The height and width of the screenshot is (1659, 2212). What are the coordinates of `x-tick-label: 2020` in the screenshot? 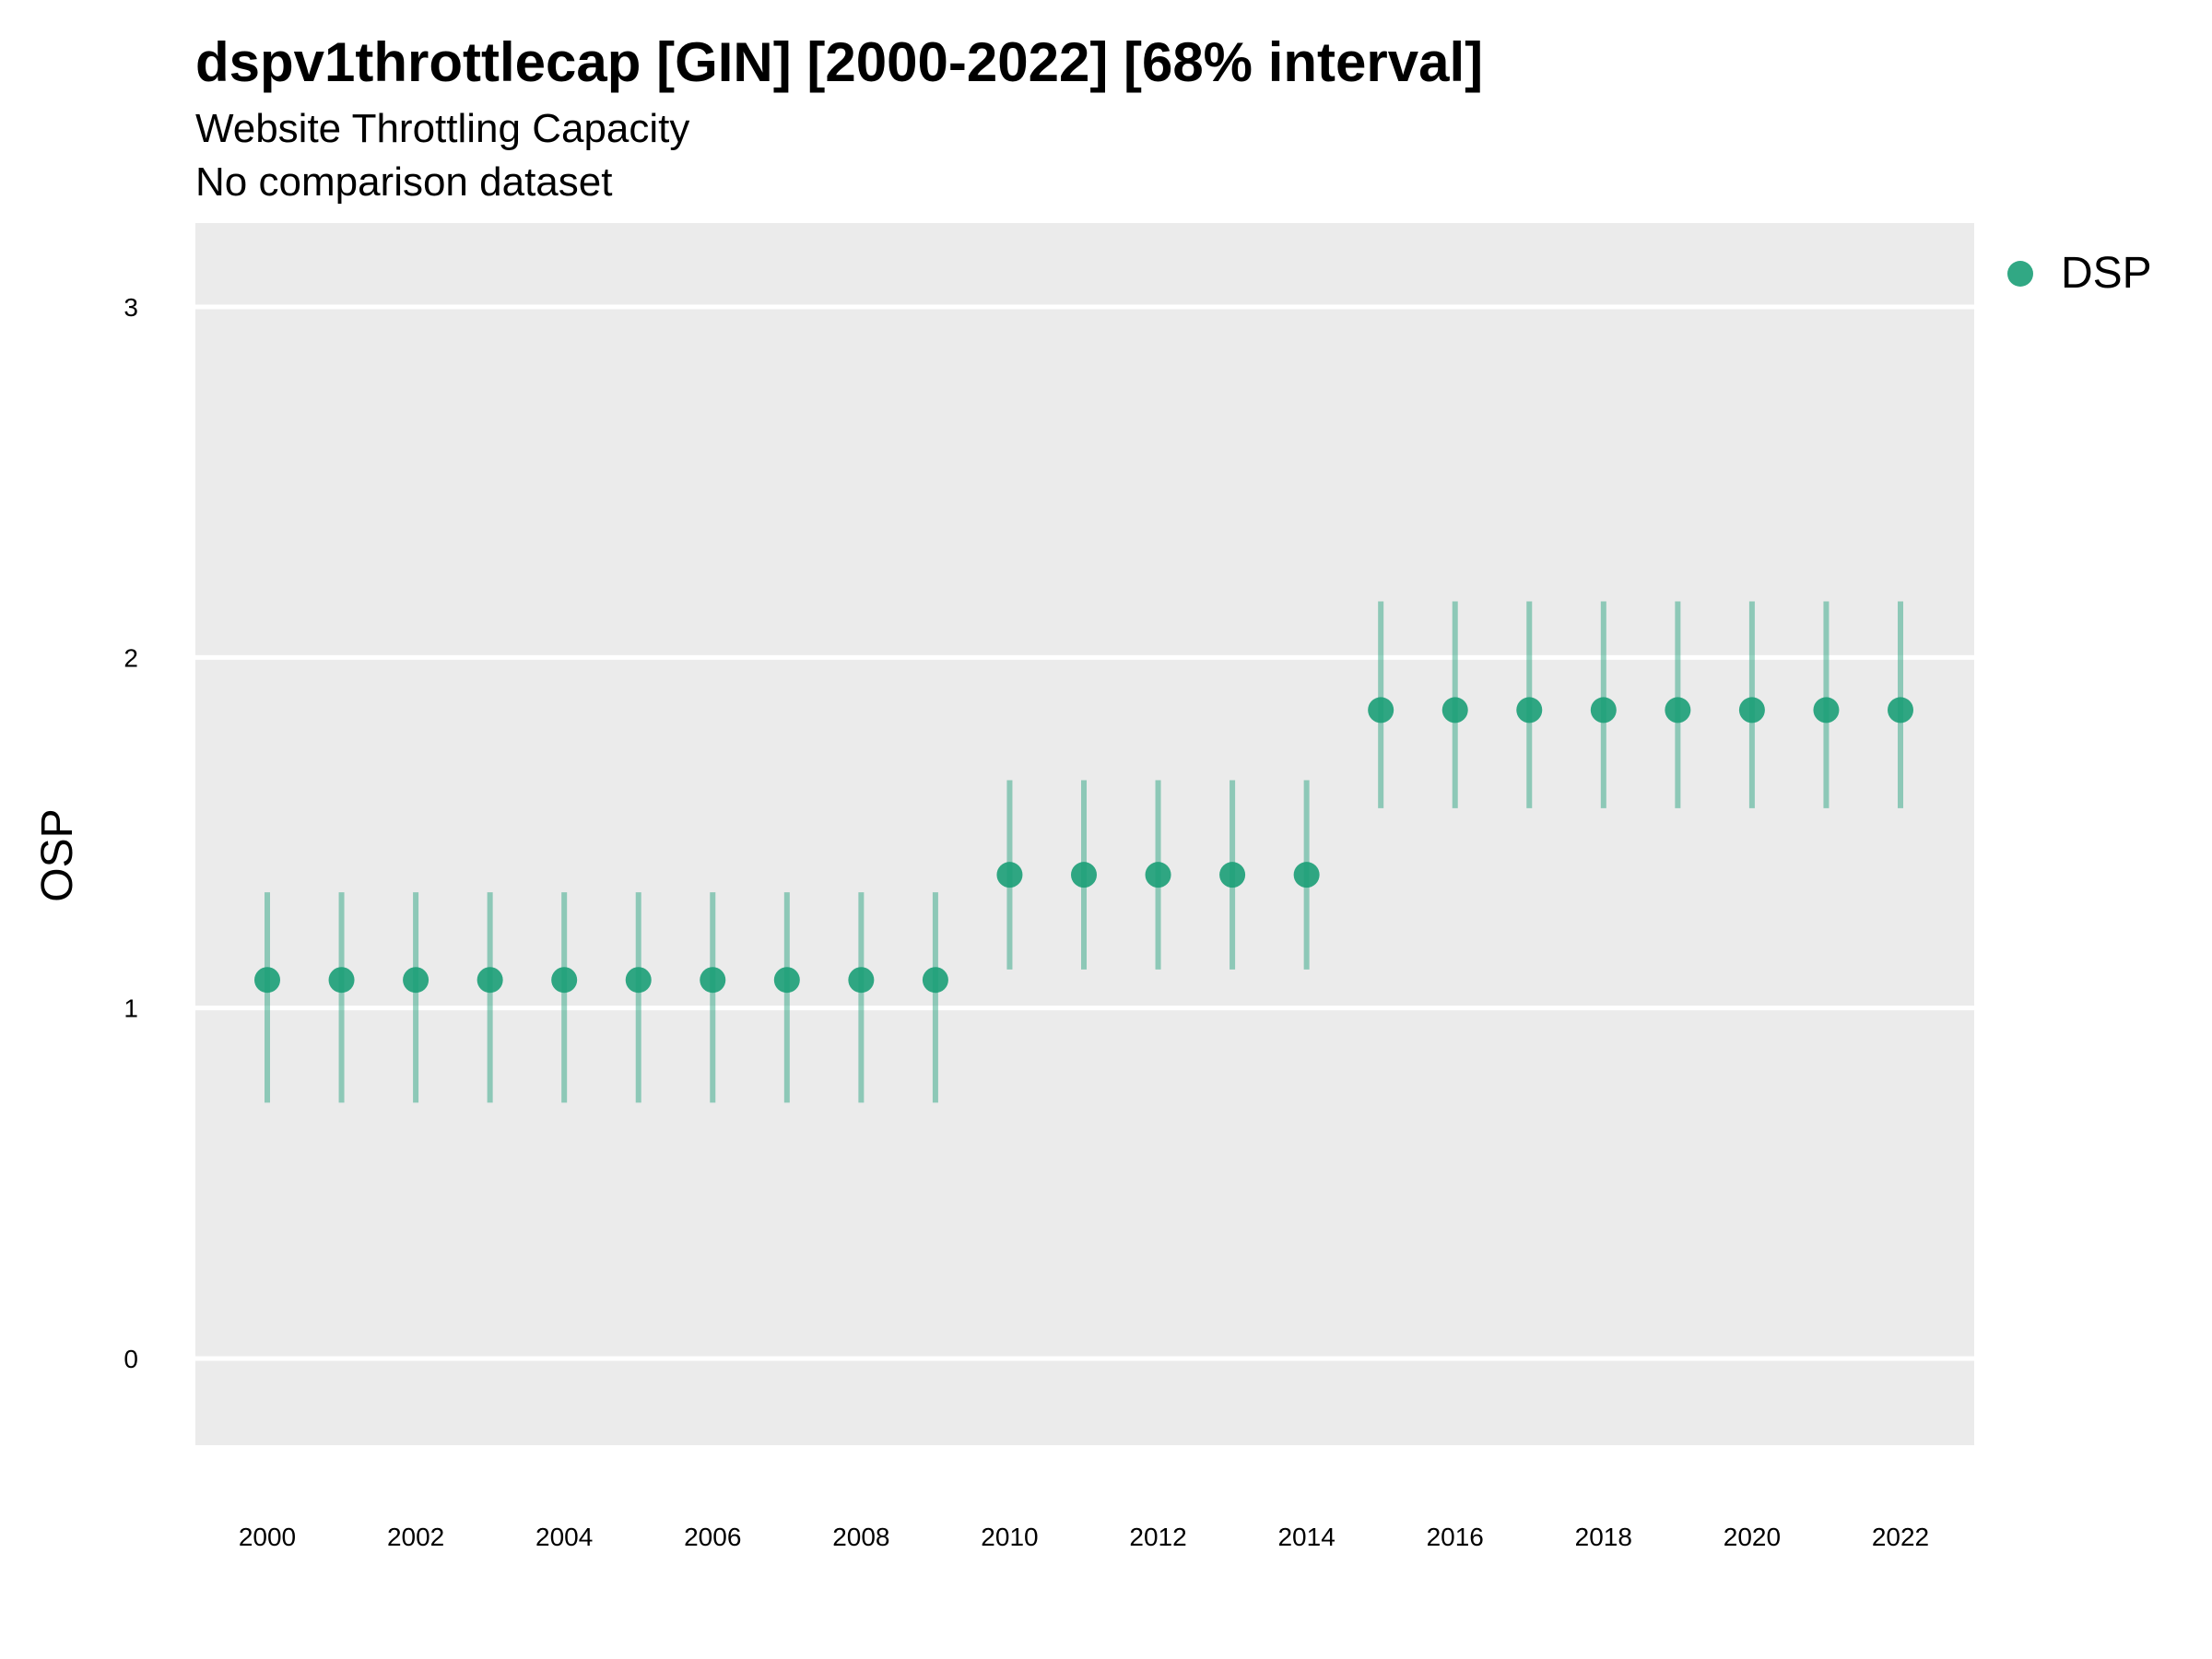 It's located at (1752, 1537).